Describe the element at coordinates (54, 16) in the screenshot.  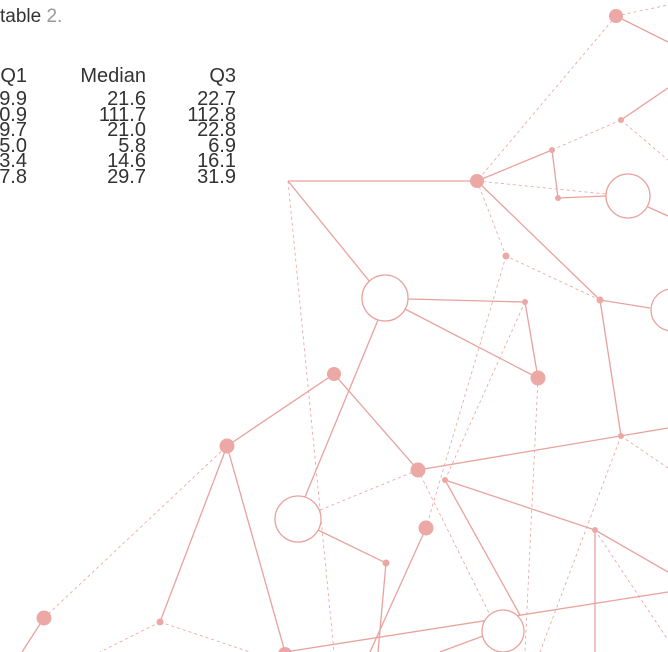
I see `caption-number: 2.` at that location.